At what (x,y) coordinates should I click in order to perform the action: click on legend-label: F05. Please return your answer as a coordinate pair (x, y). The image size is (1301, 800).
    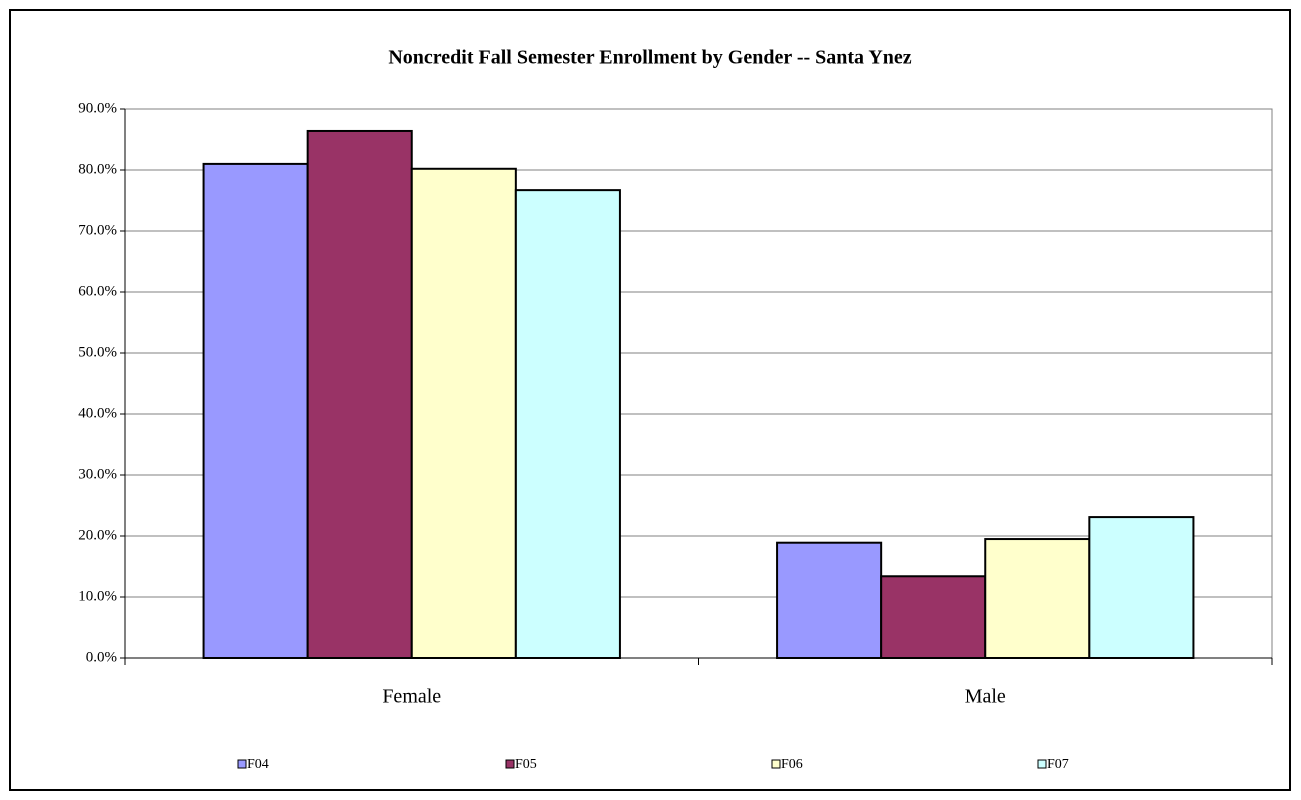
    Looking at the image, I should click on (526, 764).